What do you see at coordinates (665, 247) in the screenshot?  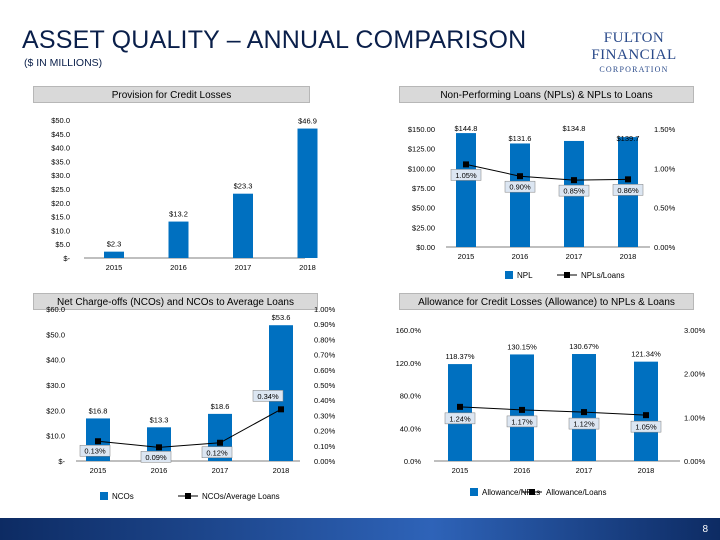 I see `npl-ytick-right-0: 0.00%` at bounding box center [665, 247].